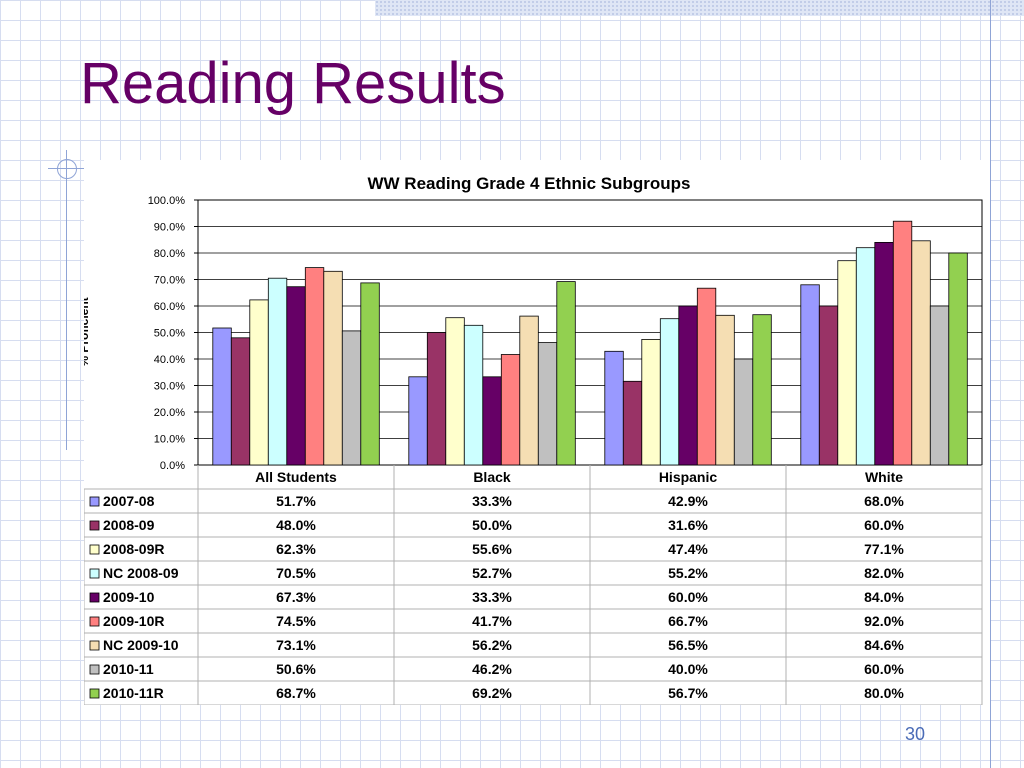 The width and height of the screenshot is (1024, 768). Describe the element at coordinates (884, 621) in the screenshot. I see `data-table-value: 92.0%` at that location.